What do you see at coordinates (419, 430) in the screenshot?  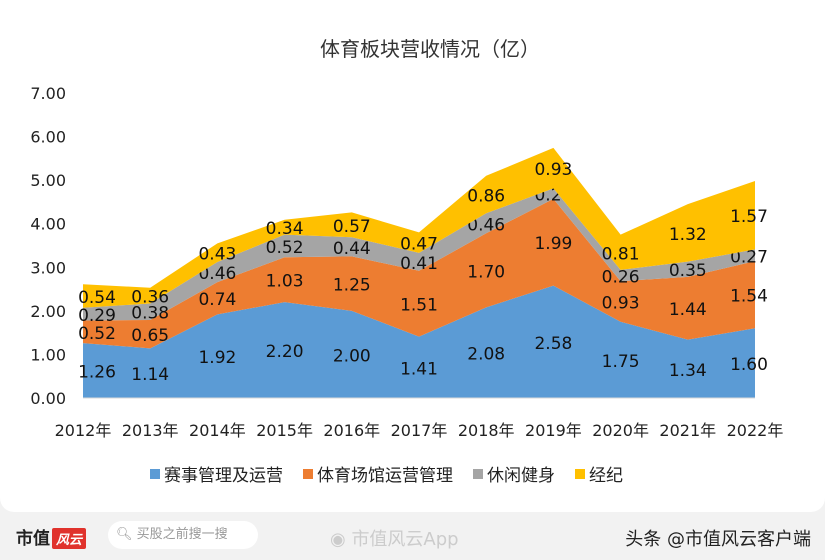 I see `x-tick-label: 2017年` at bounding box center [419, 430].